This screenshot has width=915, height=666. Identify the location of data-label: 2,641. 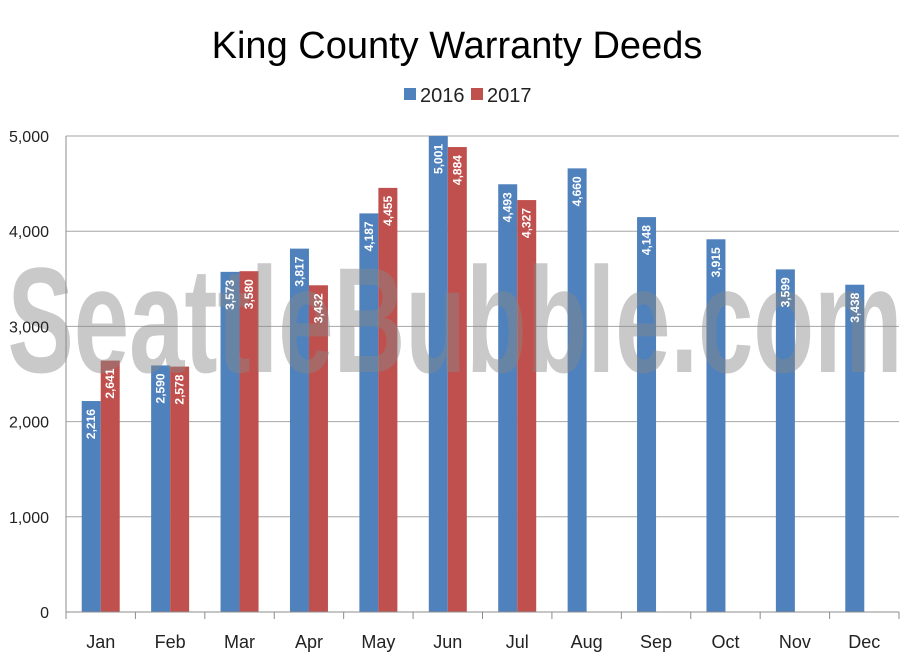
(110, 383).